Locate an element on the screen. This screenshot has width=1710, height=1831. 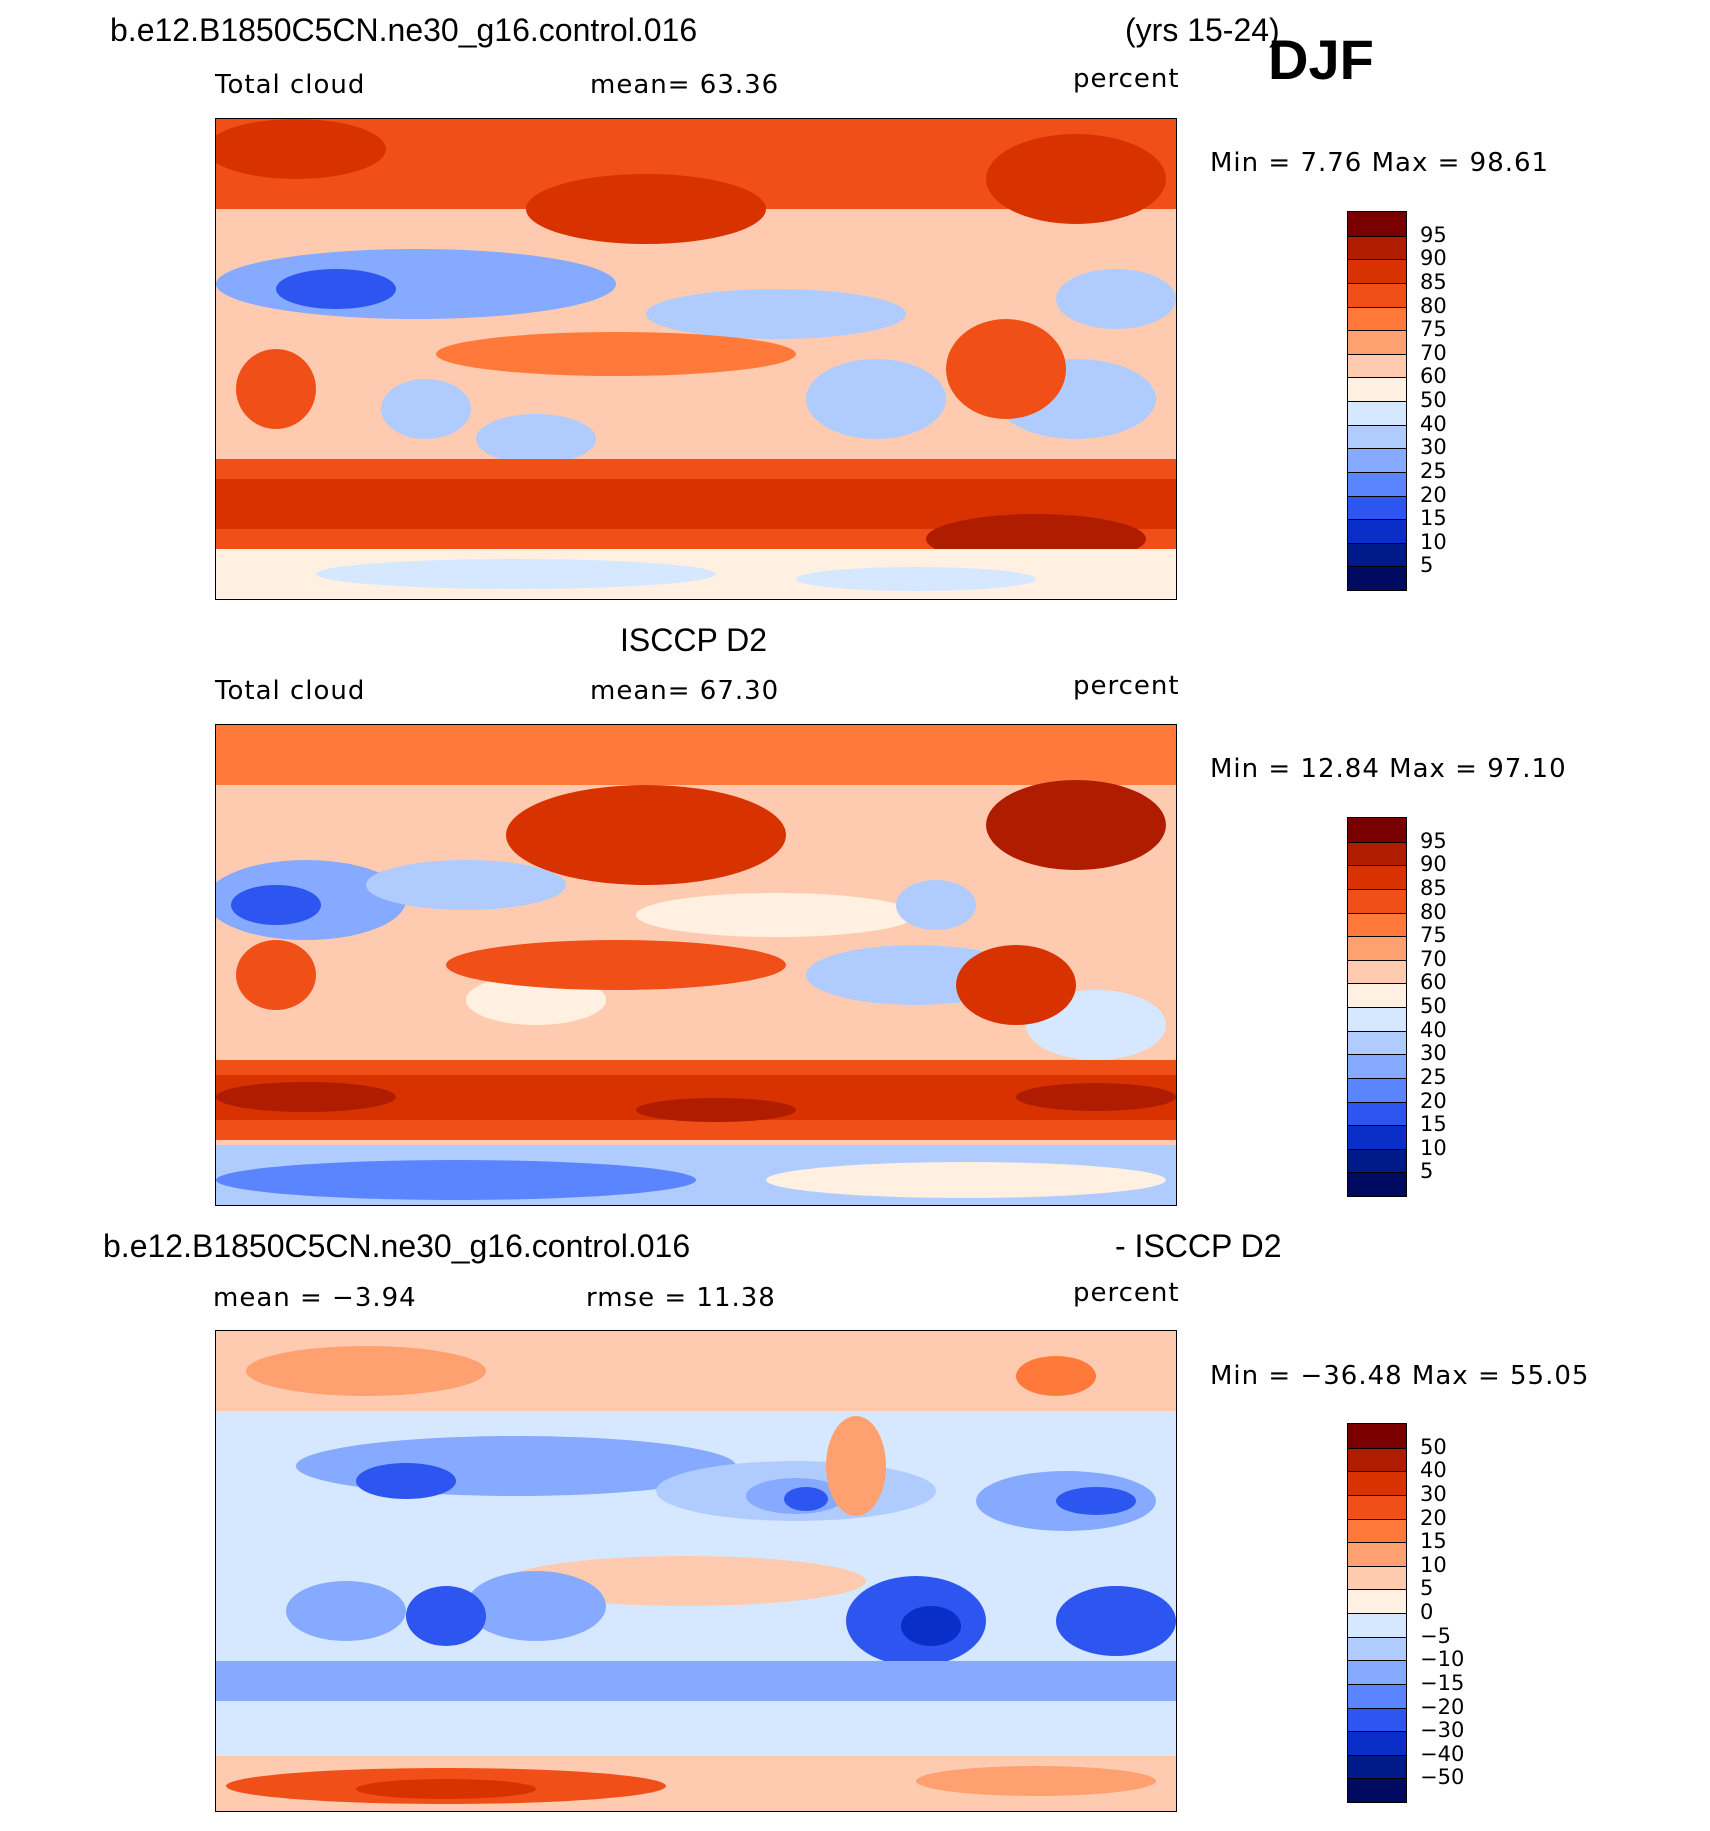
colorbar-tick-label: −15 is located at coordinates (1442, 1682).